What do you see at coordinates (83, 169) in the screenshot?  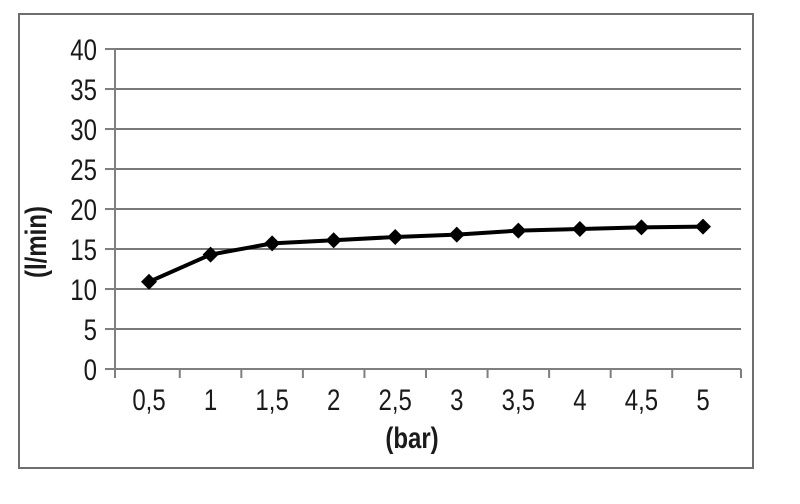 I see `y-tick-label-25: 25` at bounding box center [83, 169].